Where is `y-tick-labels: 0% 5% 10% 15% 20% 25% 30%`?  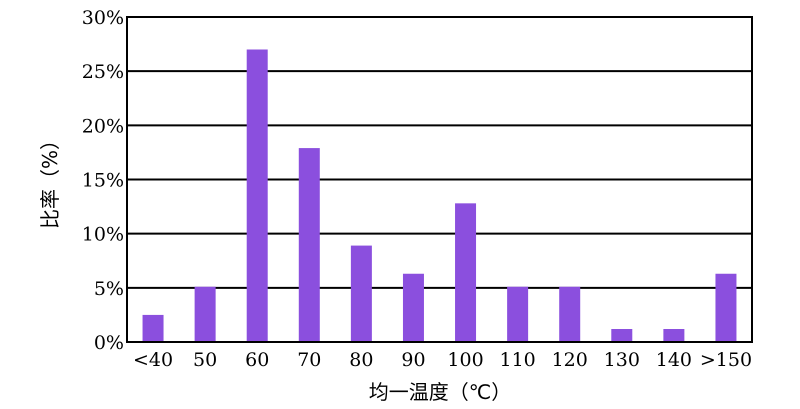
y-tick-labels: 0% 5% 10% 15% 20% 25% 30% is located at coordinates (103, 180).